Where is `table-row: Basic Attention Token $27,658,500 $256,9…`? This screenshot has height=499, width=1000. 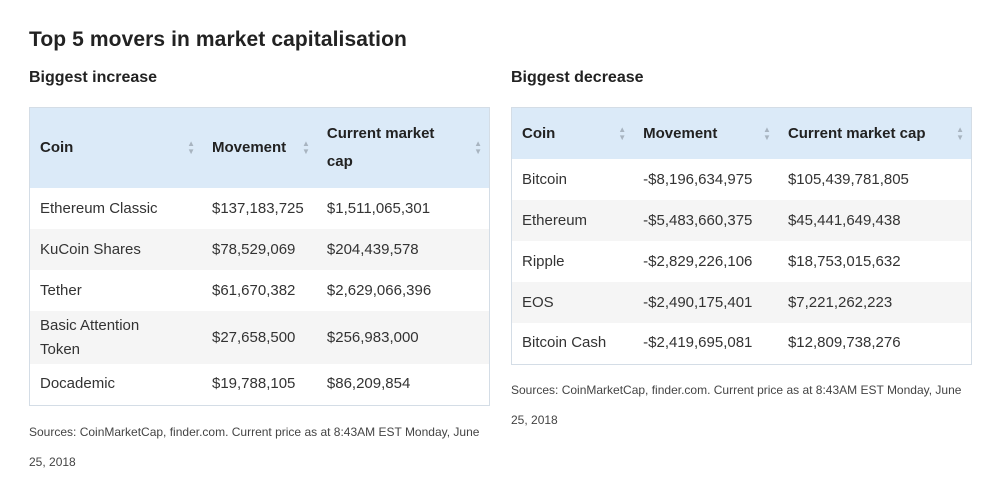 table-row: Basic Attention Token $27,658,500 $256,9… is located at coordinates (259, 337).